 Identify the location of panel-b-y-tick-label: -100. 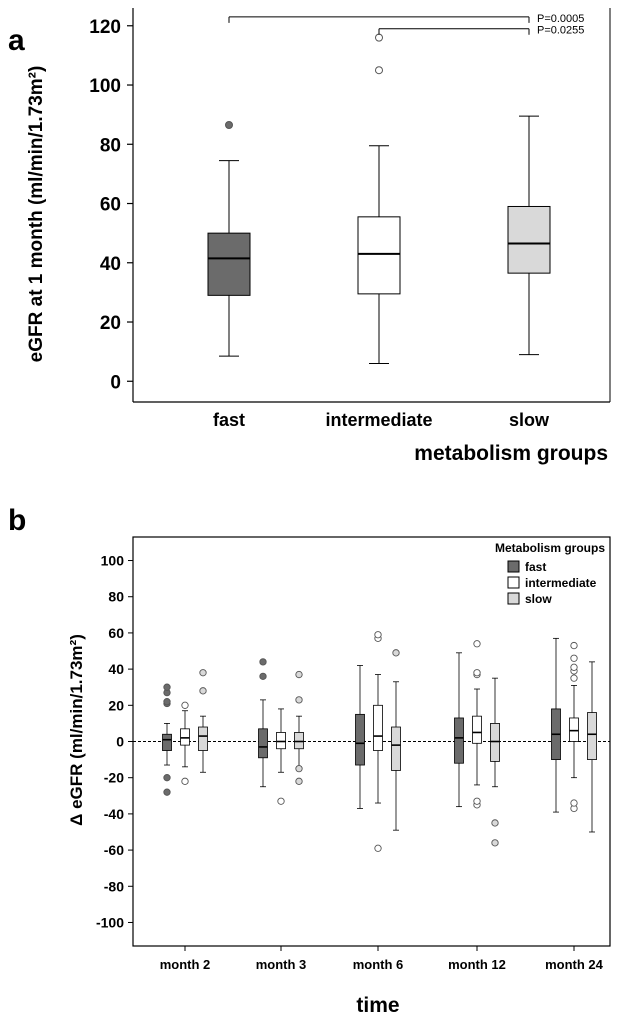
(110, 922).